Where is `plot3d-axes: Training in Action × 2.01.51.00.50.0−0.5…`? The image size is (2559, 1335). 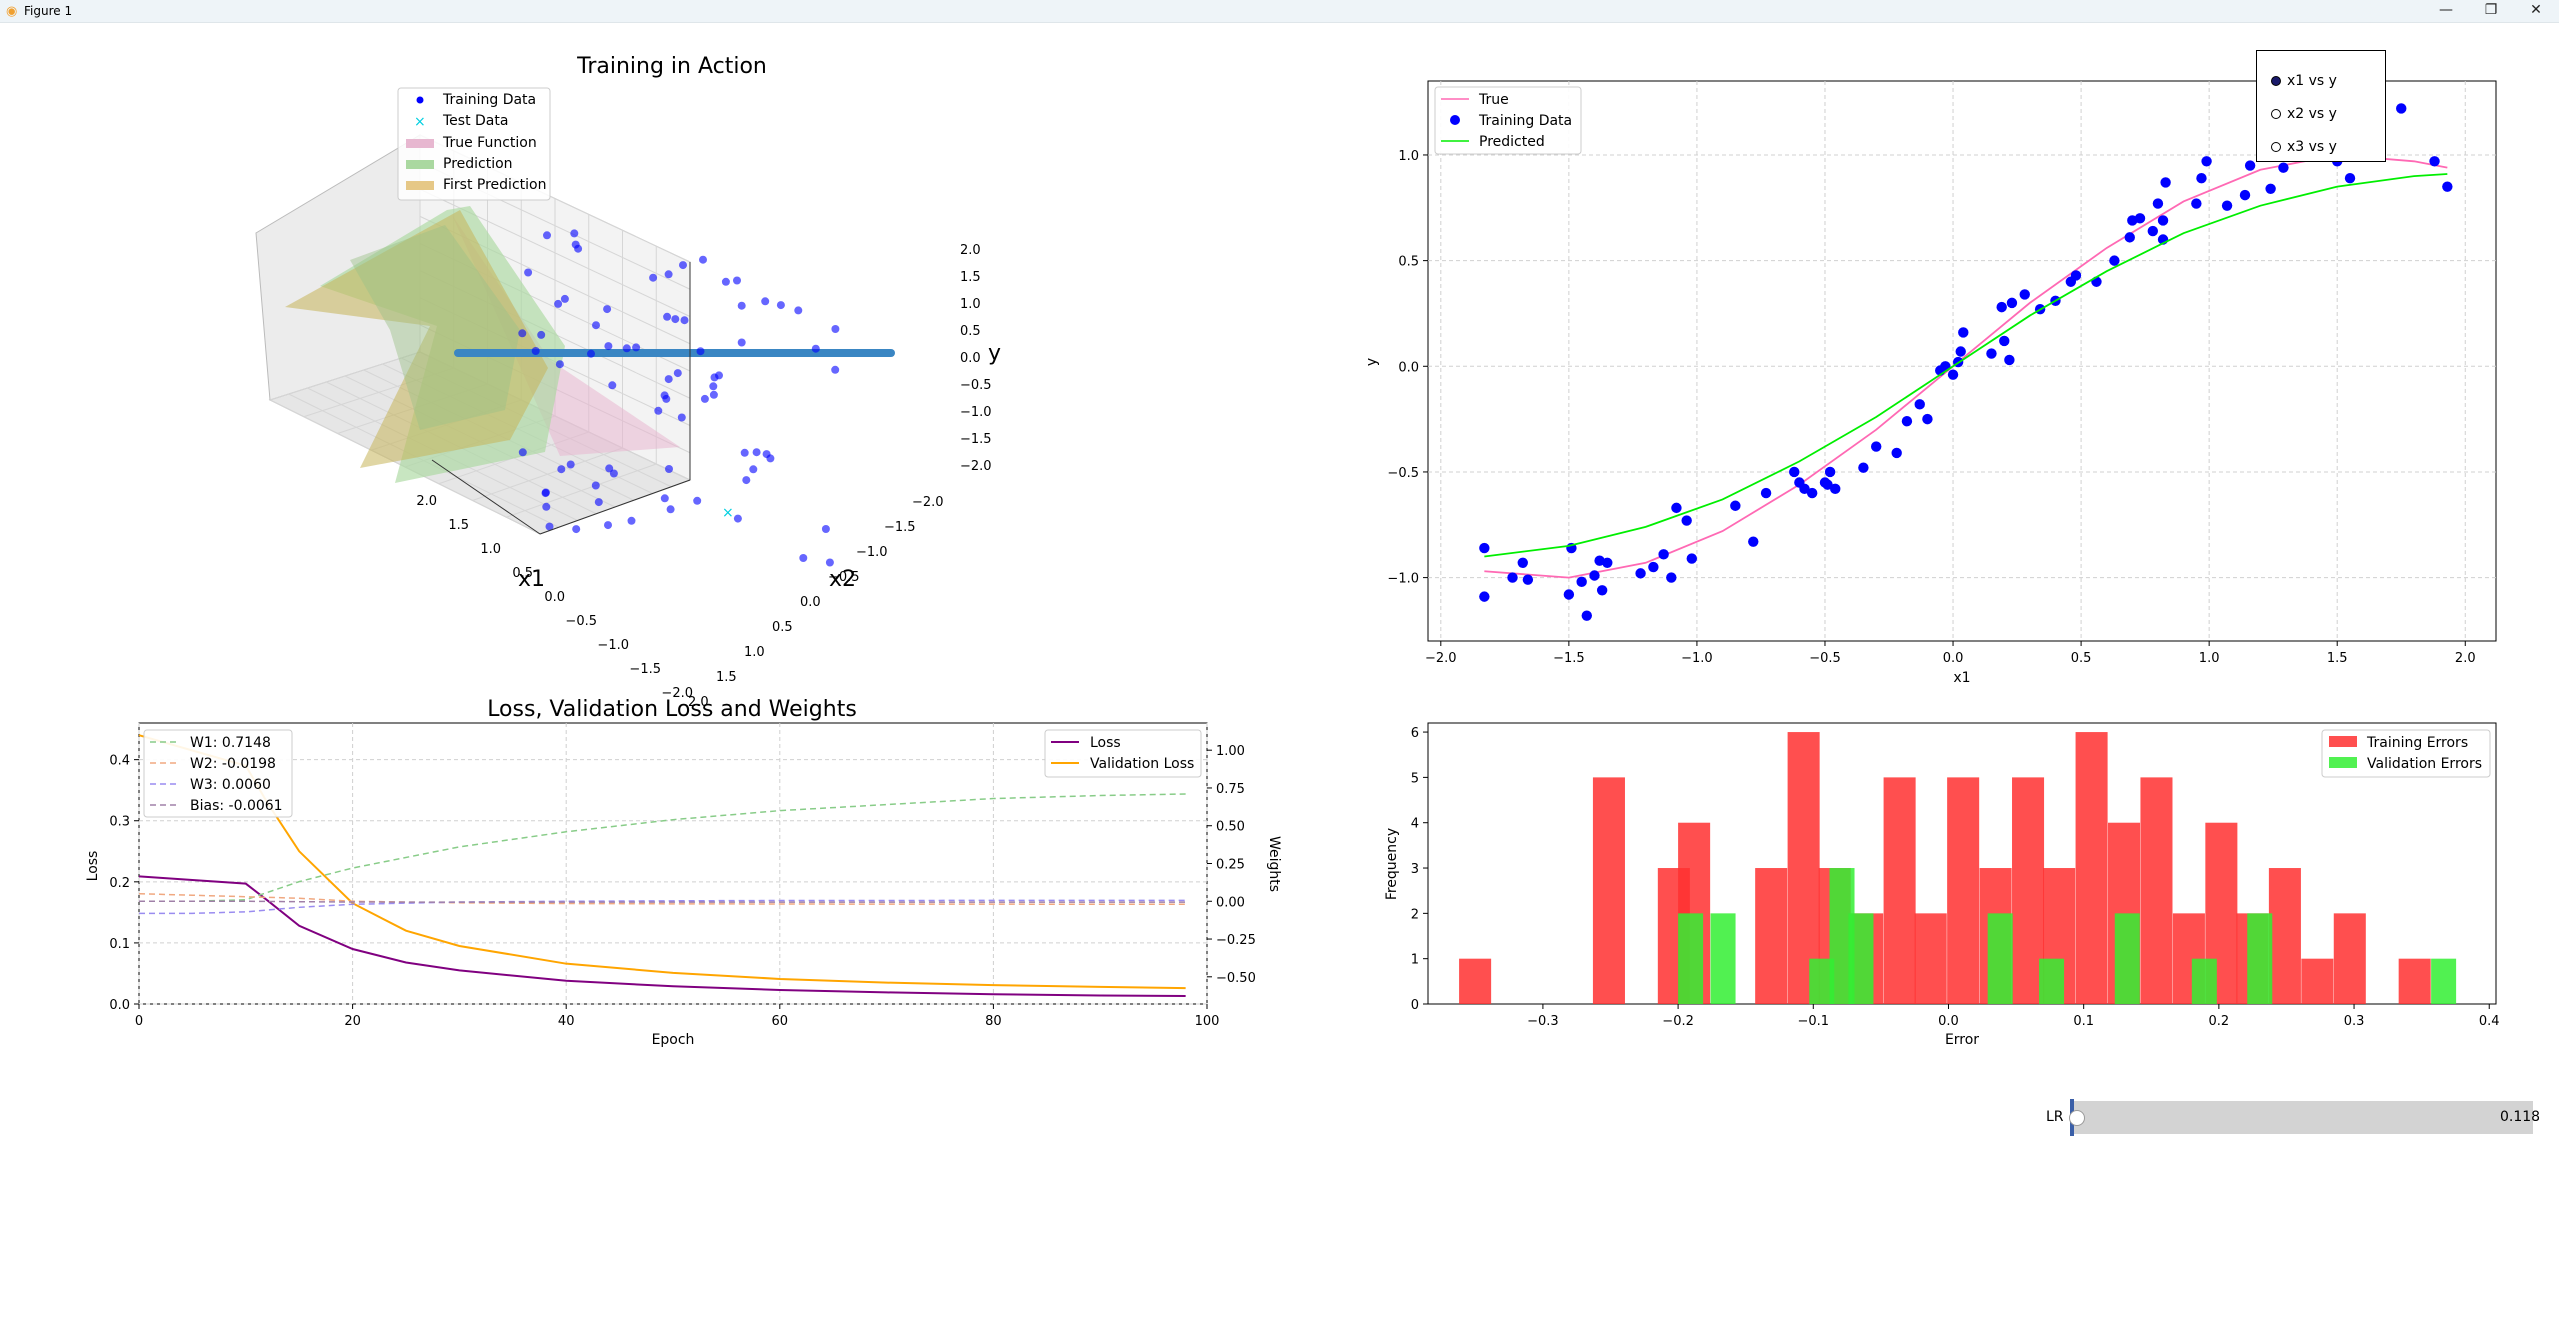 plot3d-axes: Training in Action × 2.01.51.00.50.0−0.5… is located at coordinates (628, 382).